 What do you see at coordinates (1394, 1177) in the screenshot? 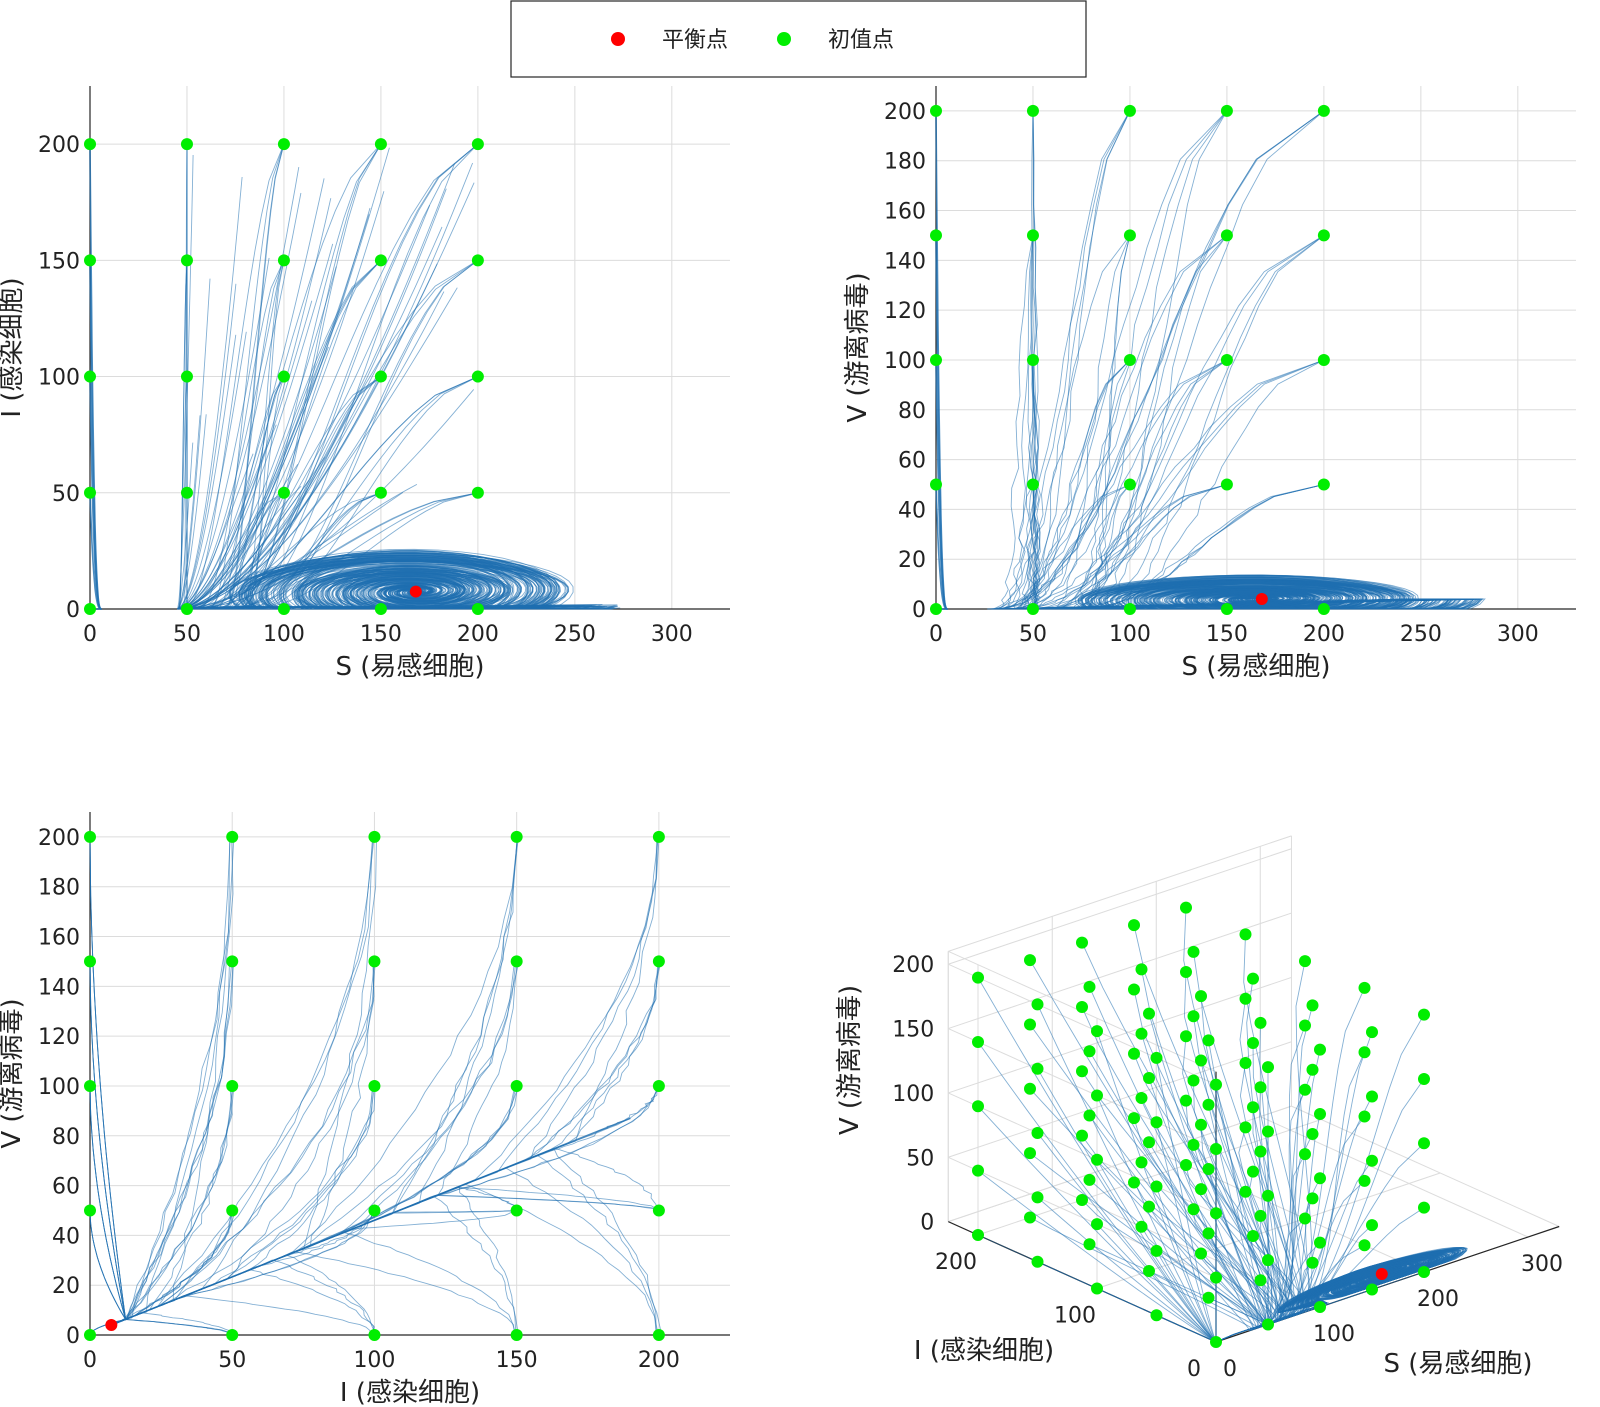
I see `x-gridline` at bounding box center [1394, 1177].